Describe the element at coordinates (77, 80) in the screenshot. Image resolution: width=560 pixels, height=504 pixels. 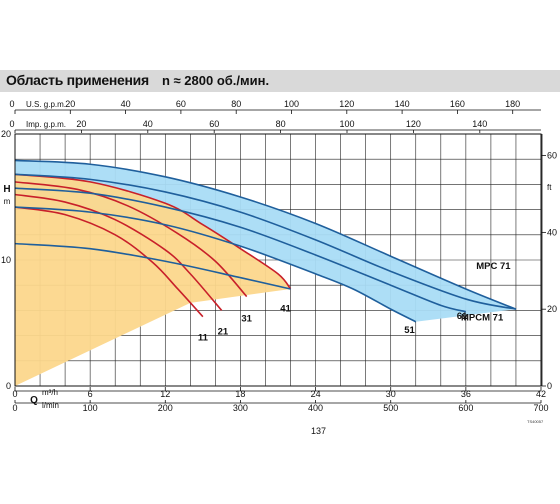
I see `chart-title: Область применения` at that location.